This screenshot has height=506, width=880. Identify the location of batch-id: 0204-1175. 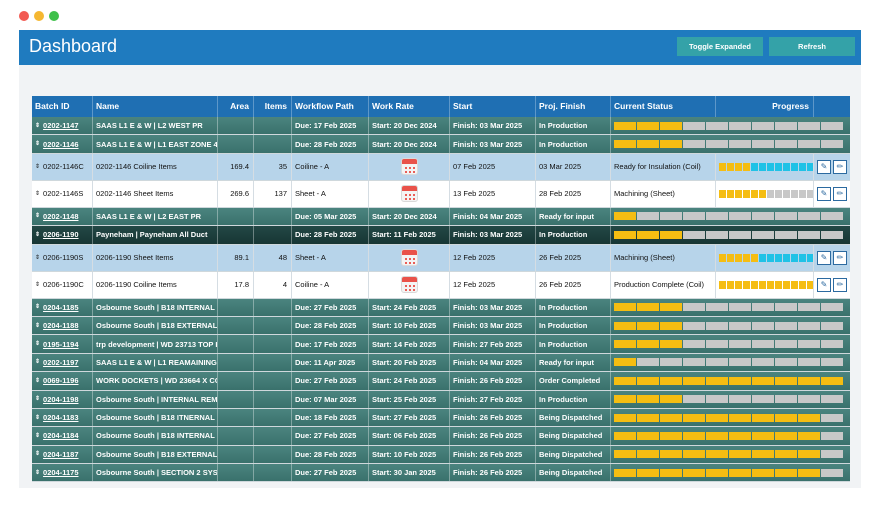
(61, 473).